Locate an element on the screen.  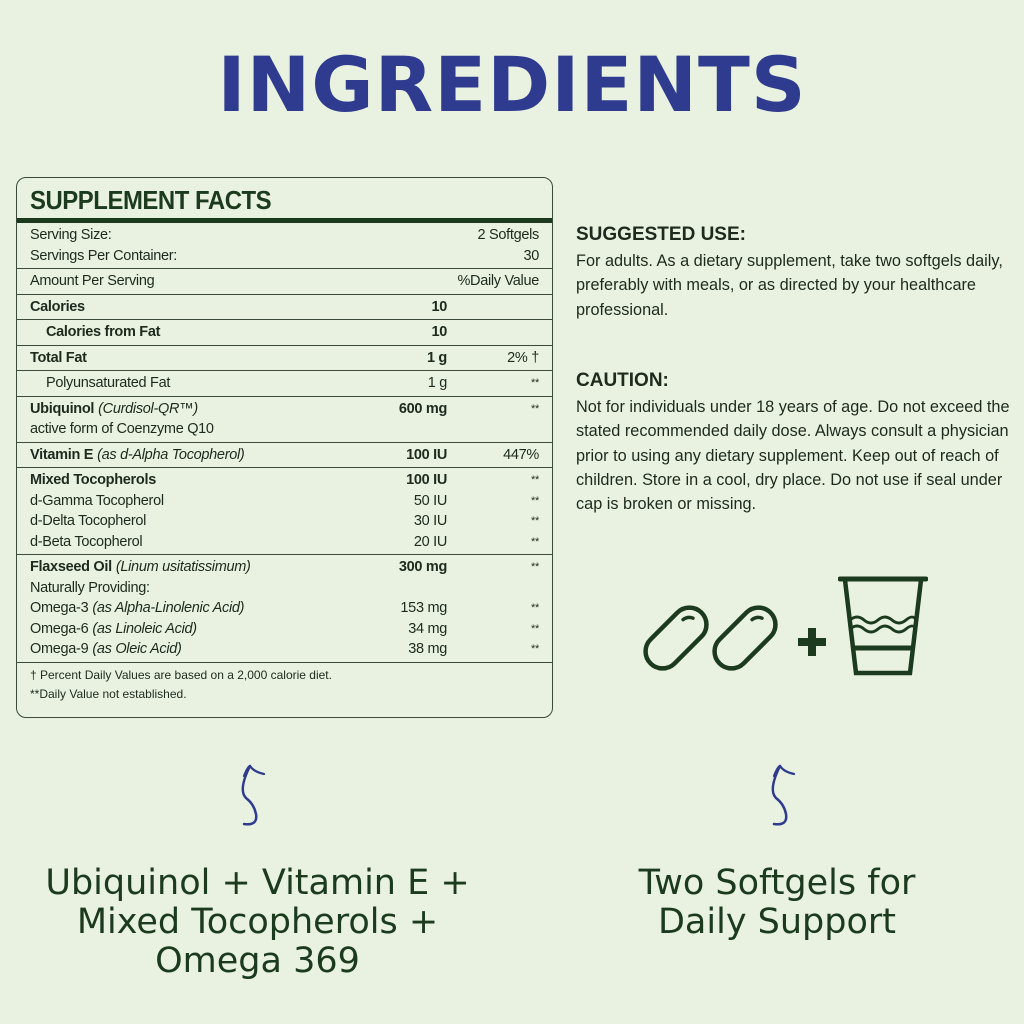
nutrient-source: (Linum usitatissimum) is located at coordinates (183, 567).